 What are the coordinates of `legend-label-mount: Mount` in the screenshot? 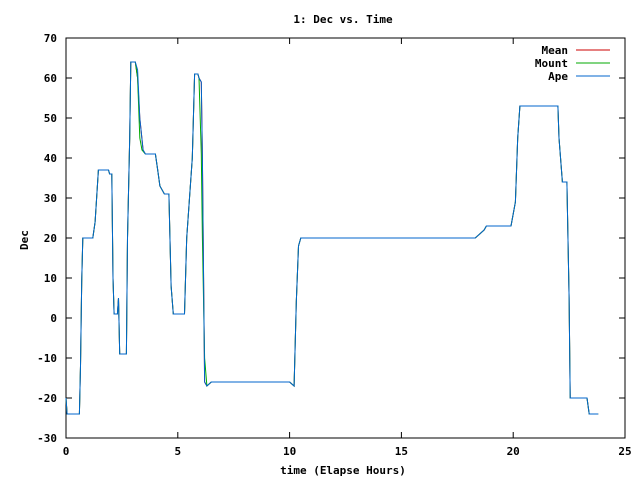 It's located at (551, 63).